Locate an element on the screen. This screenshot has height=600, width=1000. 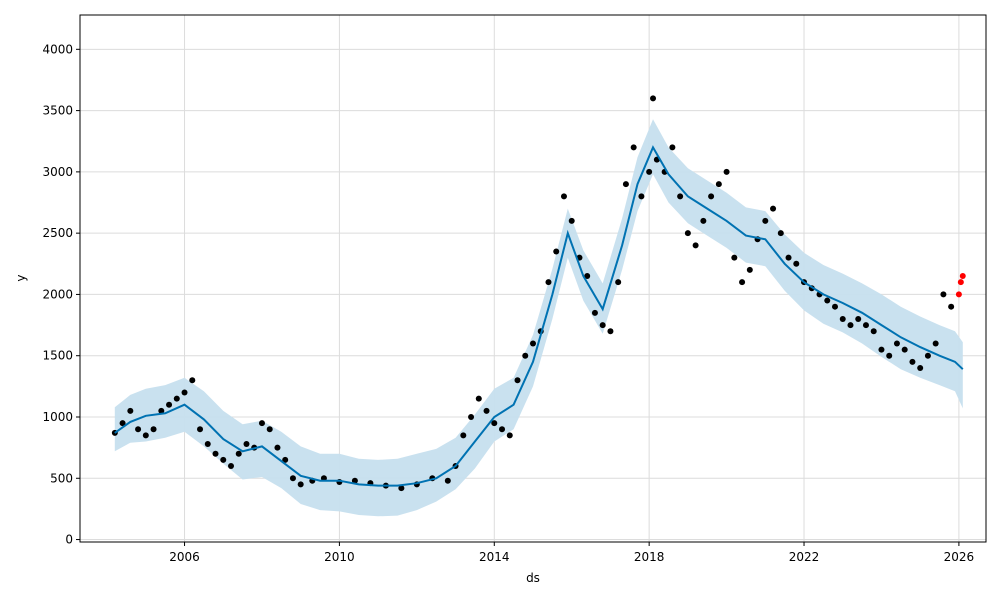
y-tick-label: 0 is located at coordinates (69, 540).